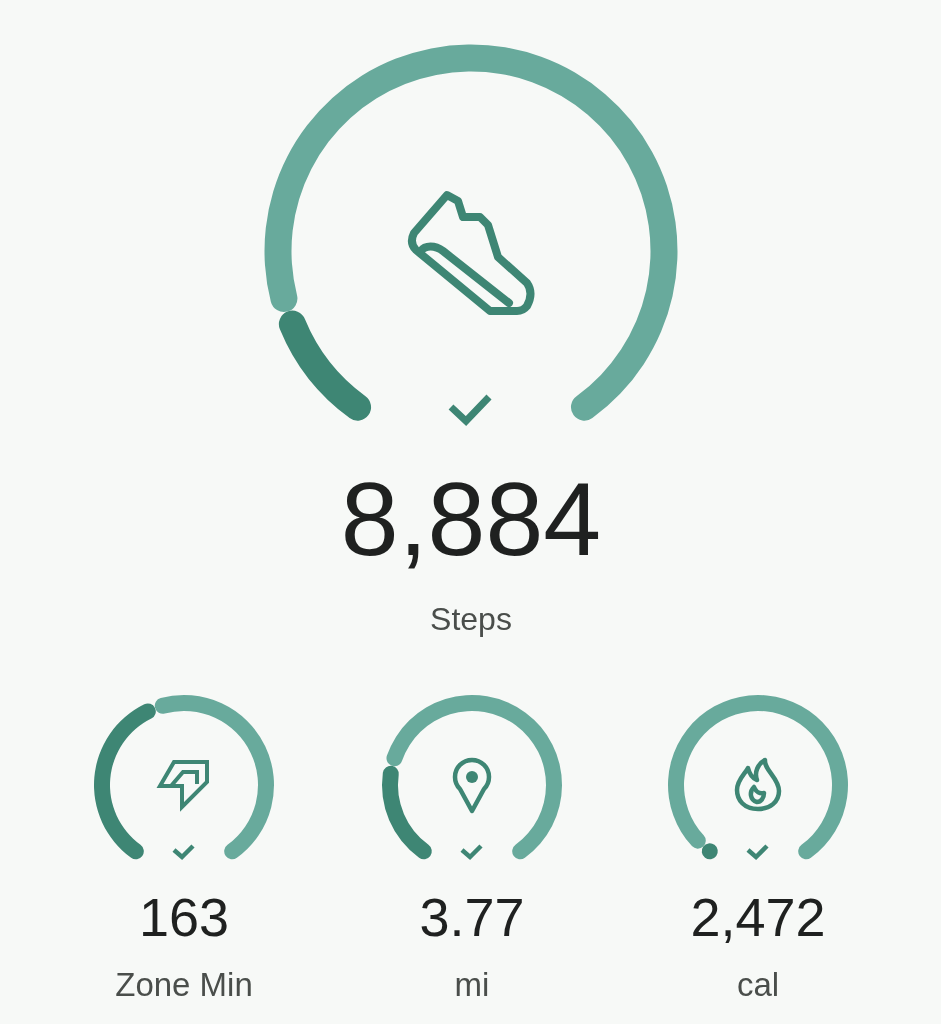 The width and height of the screenshot is (941, 1024). What do you see at coordinates (184, 984) in the screenshot?
I see `text: Zone Min` at bounding box center [184, 984].